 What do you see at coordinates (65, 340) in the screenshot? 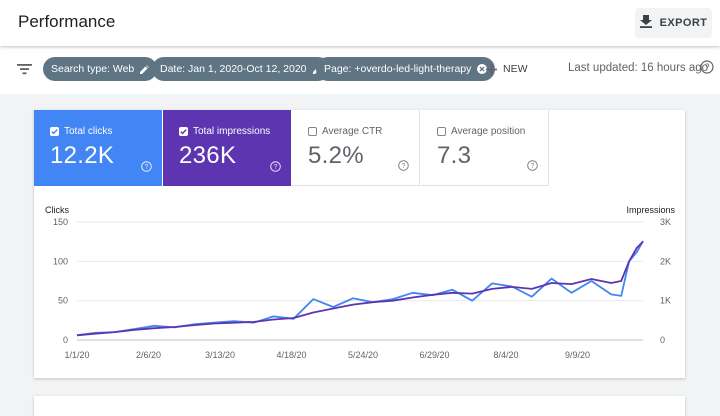
I see `left-tick-label: 0` at bounding box center [65, 340].